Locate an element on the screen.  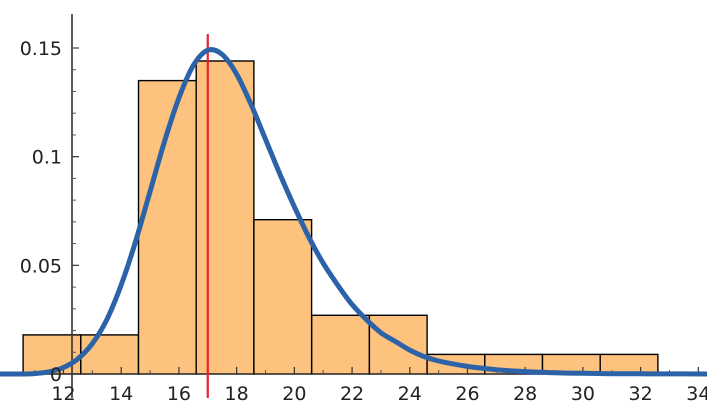
y-tick-label: 0.1 is located at coordinates (47, 158).